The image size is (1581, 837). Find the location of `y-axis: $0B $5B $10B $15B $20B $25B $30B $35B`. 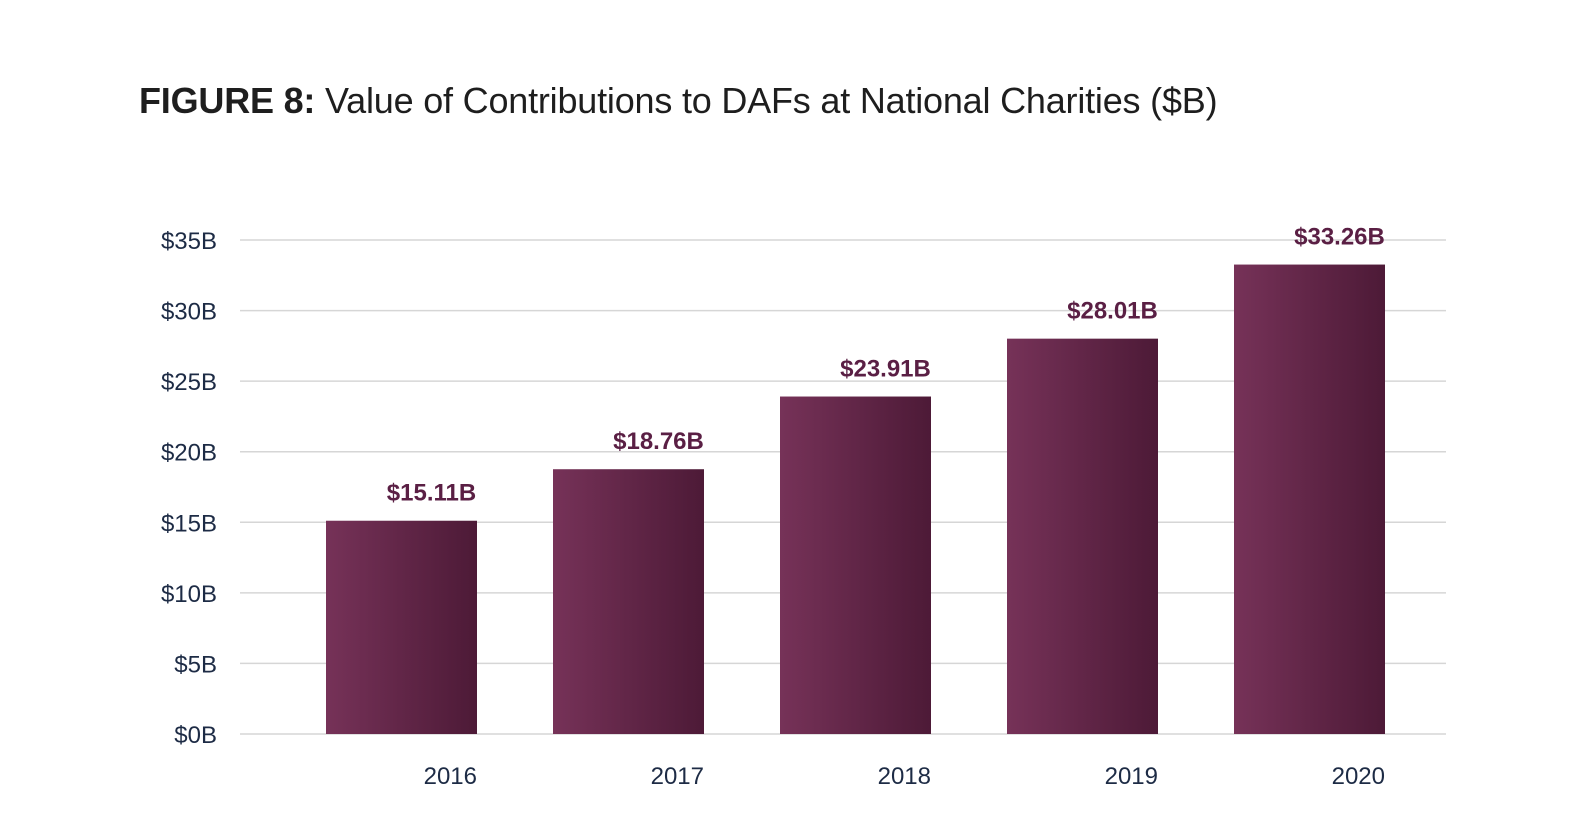

y-axis: $0B $5B $10B $15B $20B $25B $30B $35B is located at coordinates (189, 488).